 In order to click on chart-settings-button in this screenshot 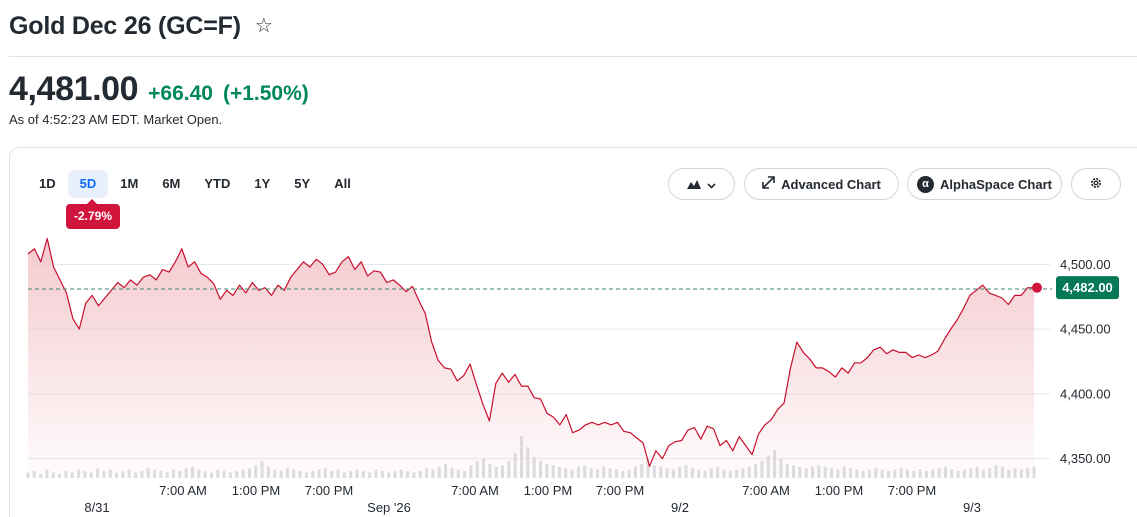, I will do `click(1096, 184)`.